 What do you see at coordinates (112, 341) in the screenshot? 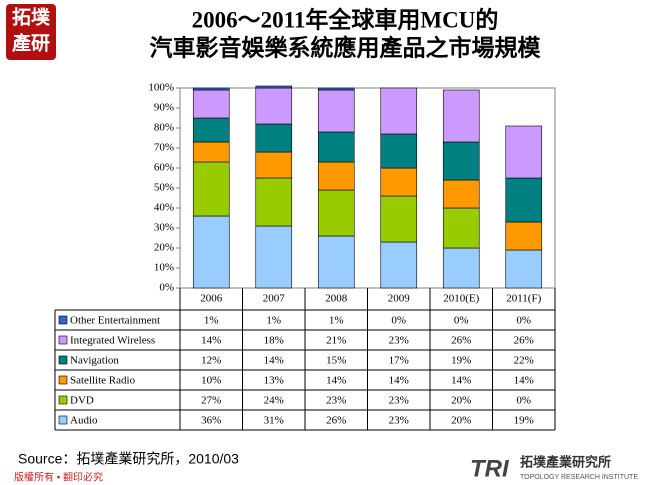
I see `legend-label: Integrated Wireless` at bounding box center [112, 341].